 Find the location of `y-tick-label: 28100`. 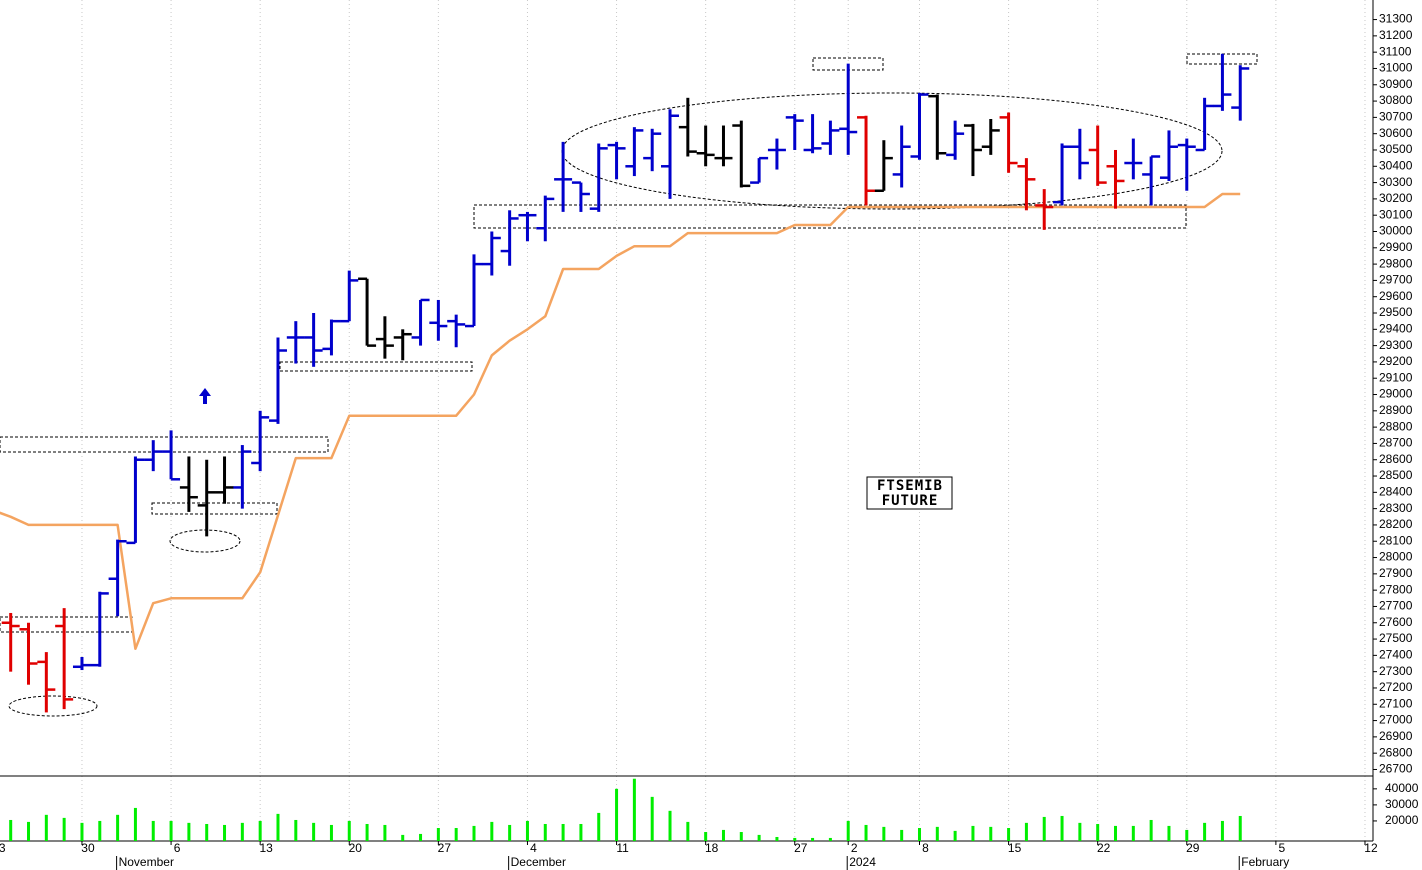

y-tick-label: 28100 is located at coordinates (1396, 540).